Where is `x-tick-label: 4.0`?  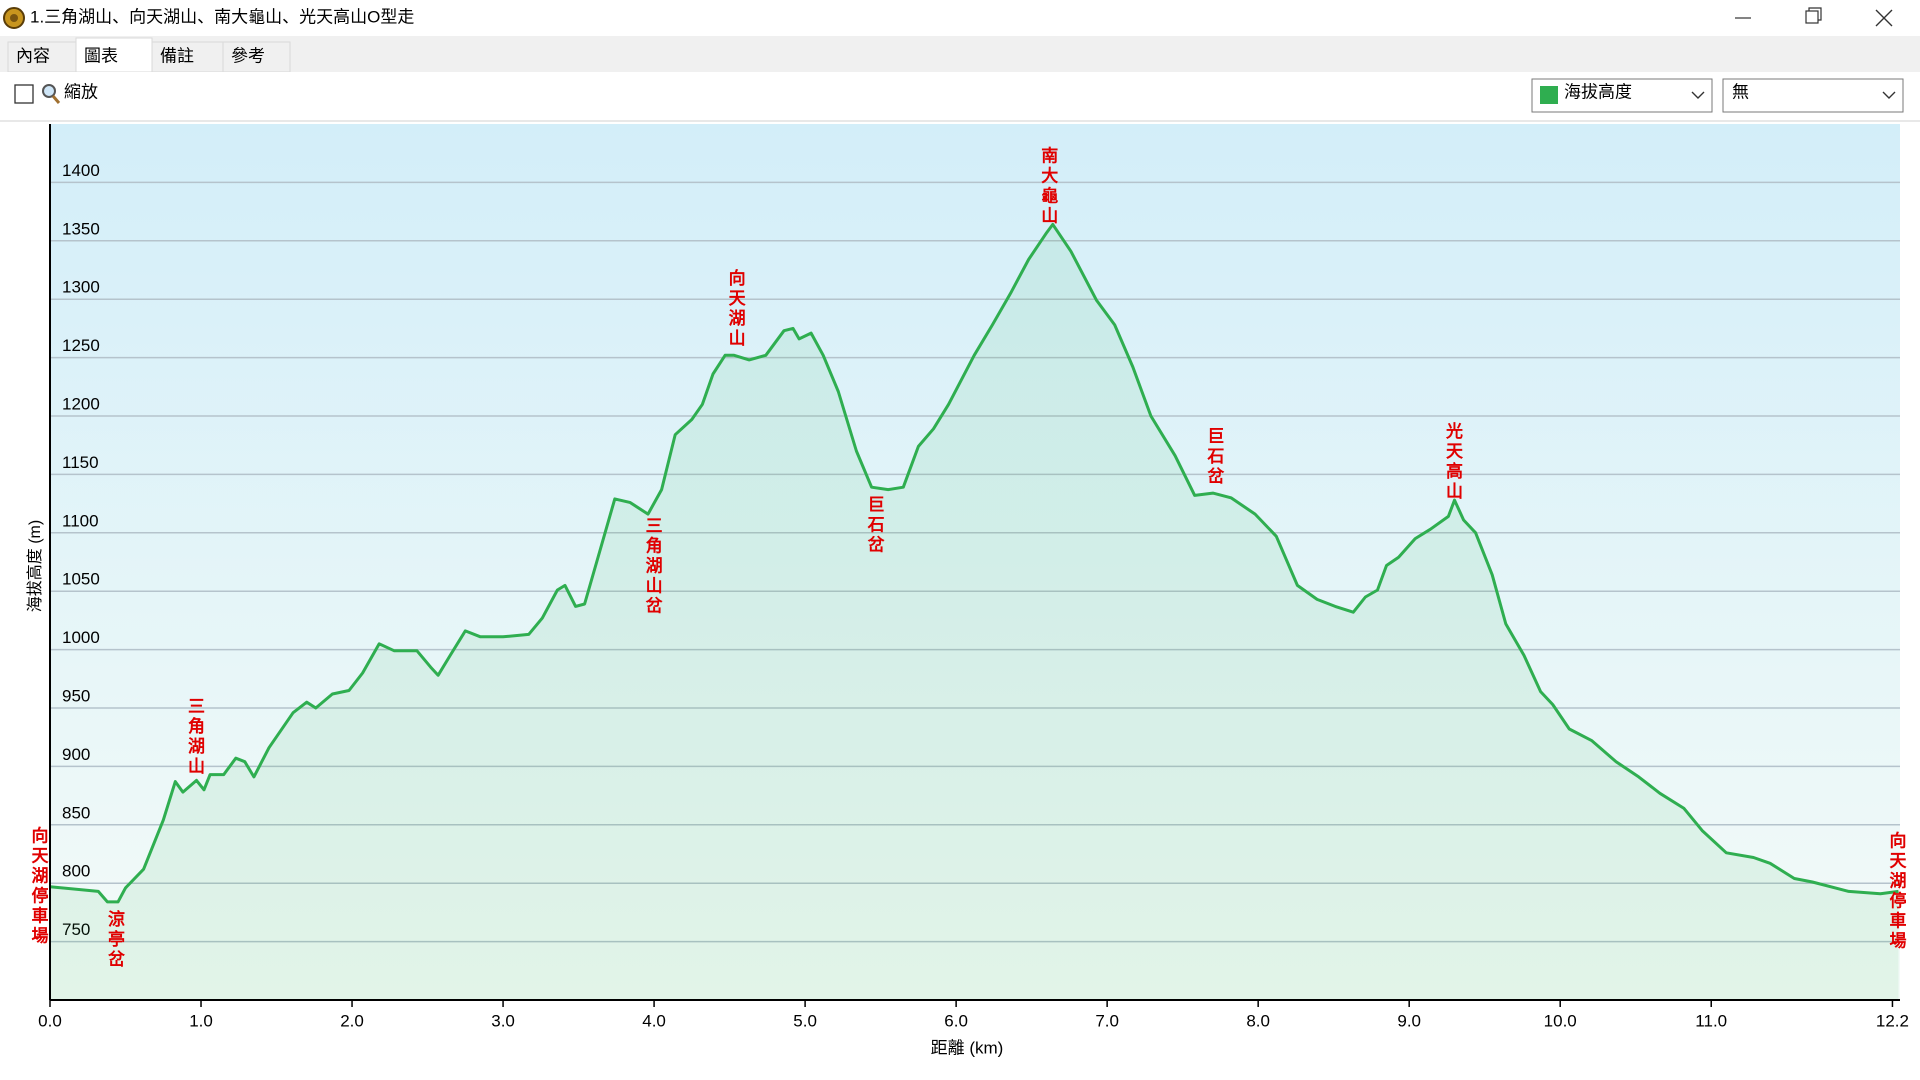 x-tick-label: 4.0 is located at coordinates (654, 1020).